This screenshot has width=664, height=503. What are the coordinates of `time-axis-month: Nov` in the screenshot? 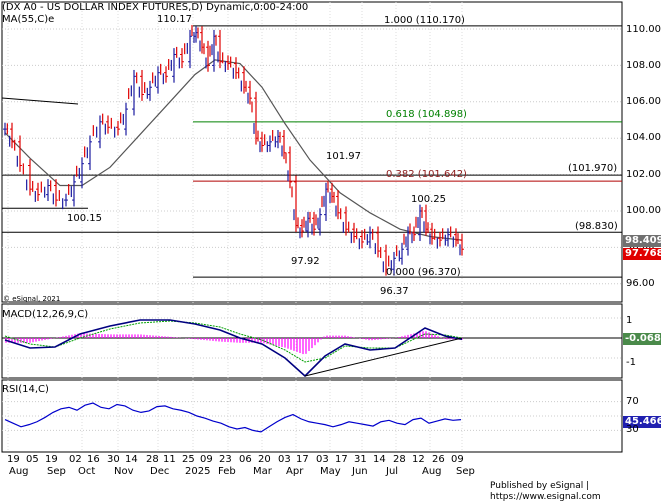 It's located at (124, 471).